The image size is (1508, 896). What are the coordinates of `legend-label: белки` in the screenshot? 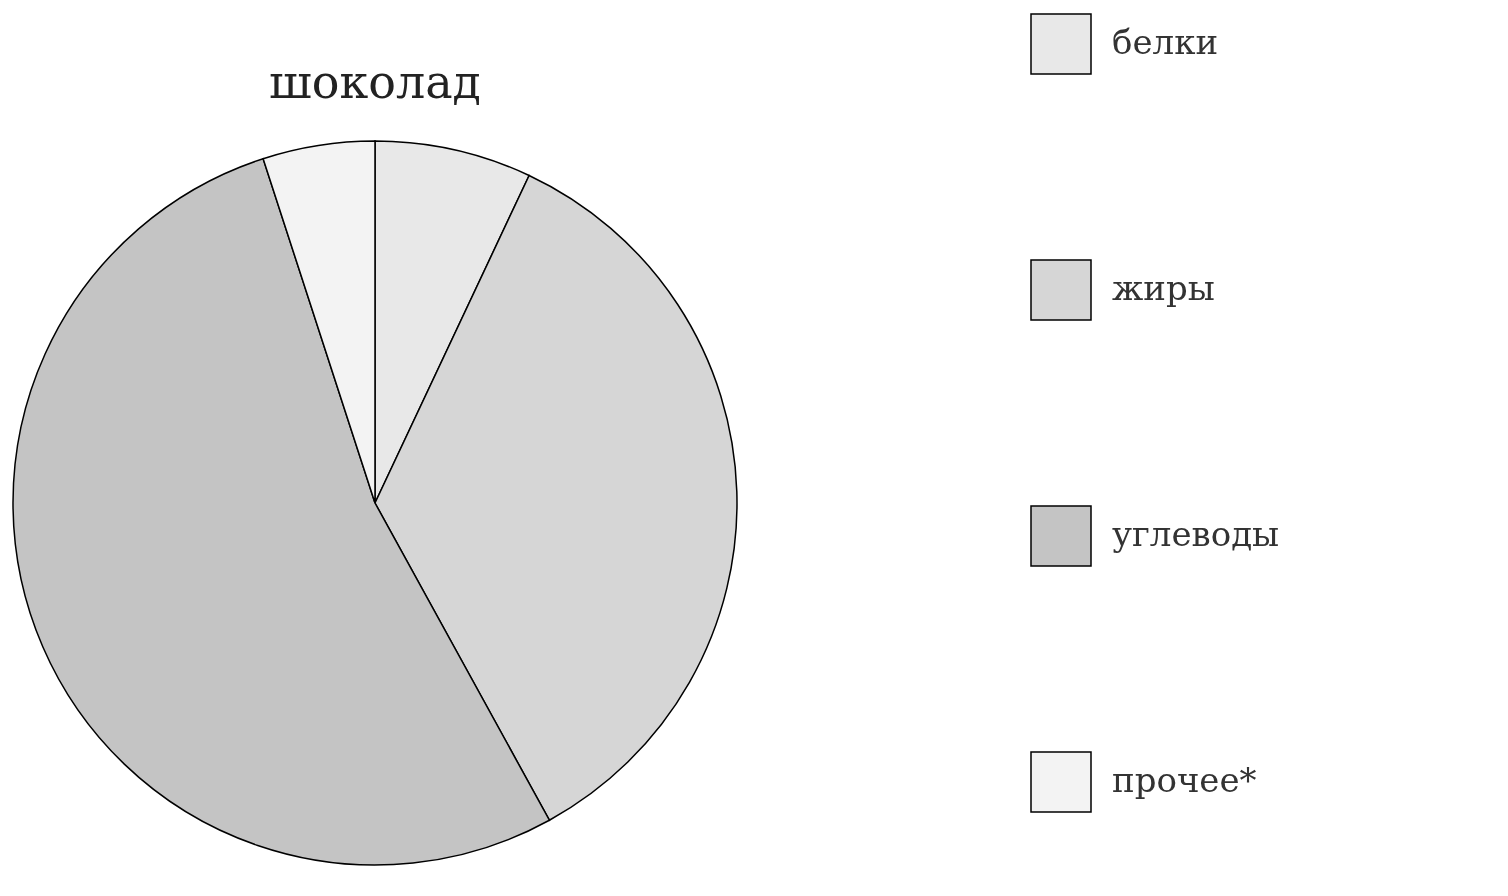 It's located at (1165, 42).